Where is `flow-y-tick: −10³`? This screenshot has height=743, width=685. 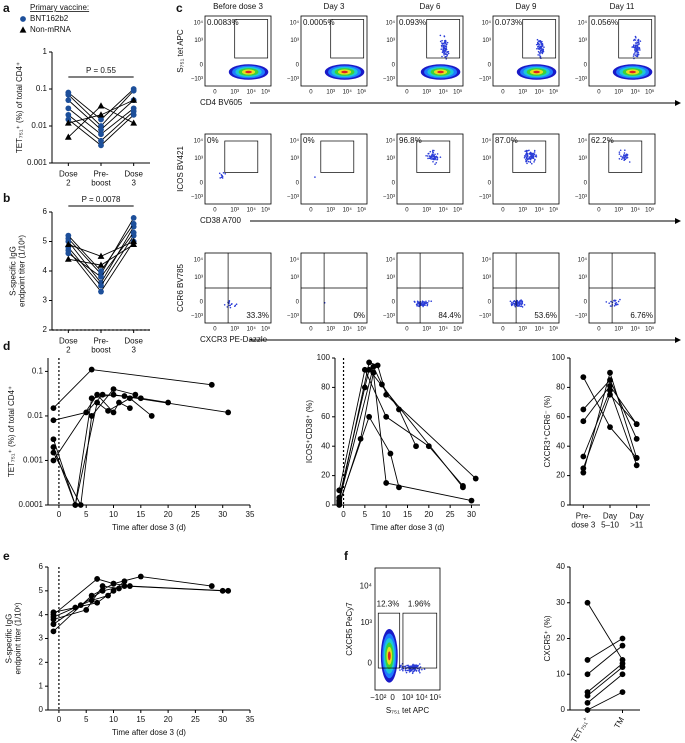
flow-y-tick: −10³ is located at coordinates (485, 80).